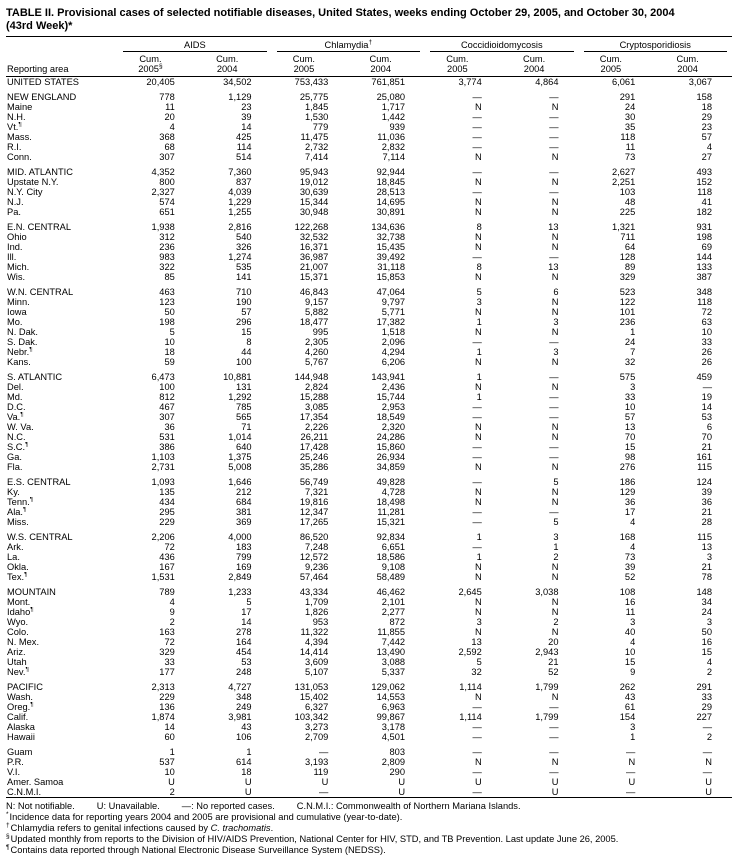  Describe the element at coordinates (163, 467) in the screenshot. I see `value-cell: 2,731` at that location.